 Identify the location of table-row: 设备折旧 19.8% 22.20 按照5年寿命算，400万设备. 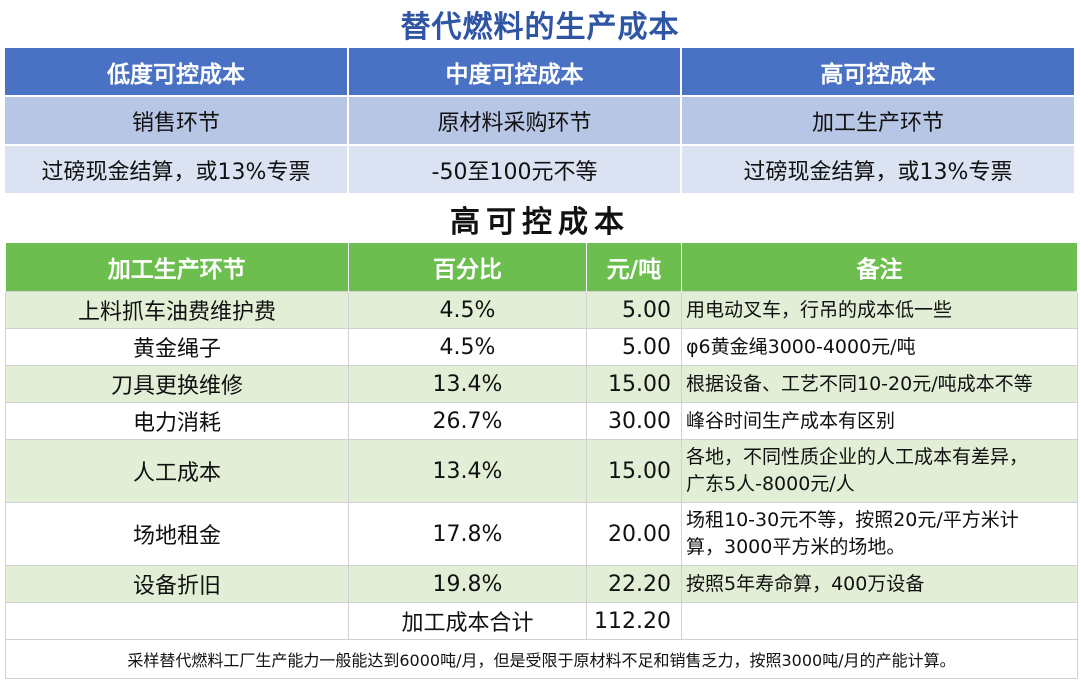
(541, 584).